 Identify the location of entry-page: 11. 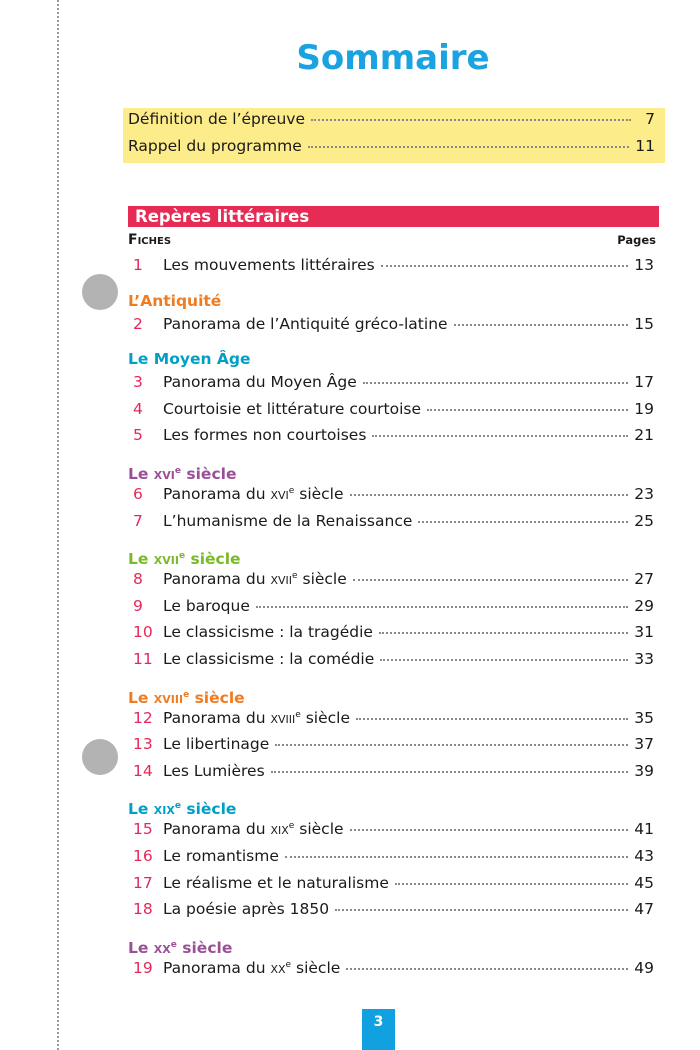
(645, 145).